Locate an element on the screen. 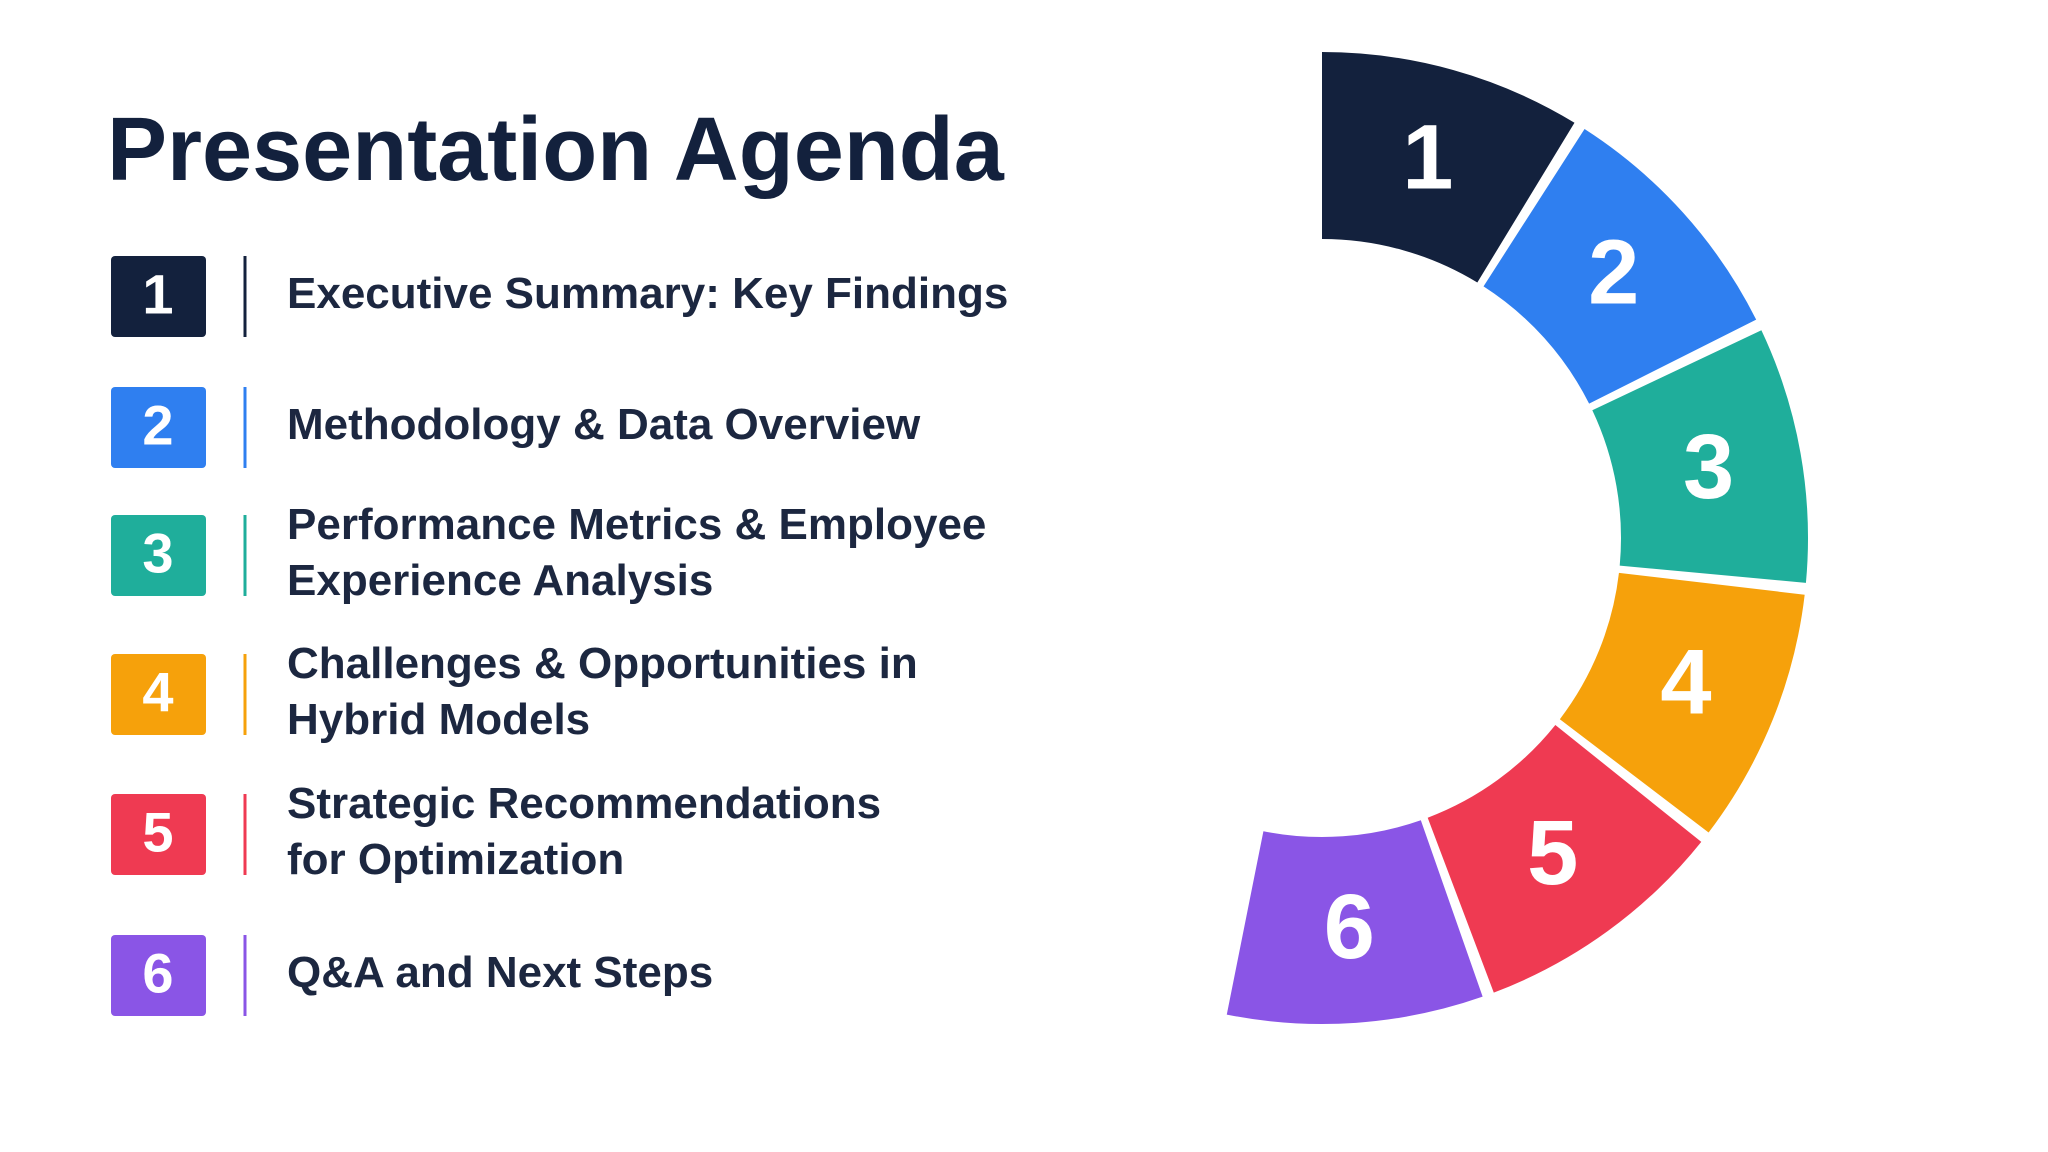  badge-number: 4 is located at coordinates (157, 691).